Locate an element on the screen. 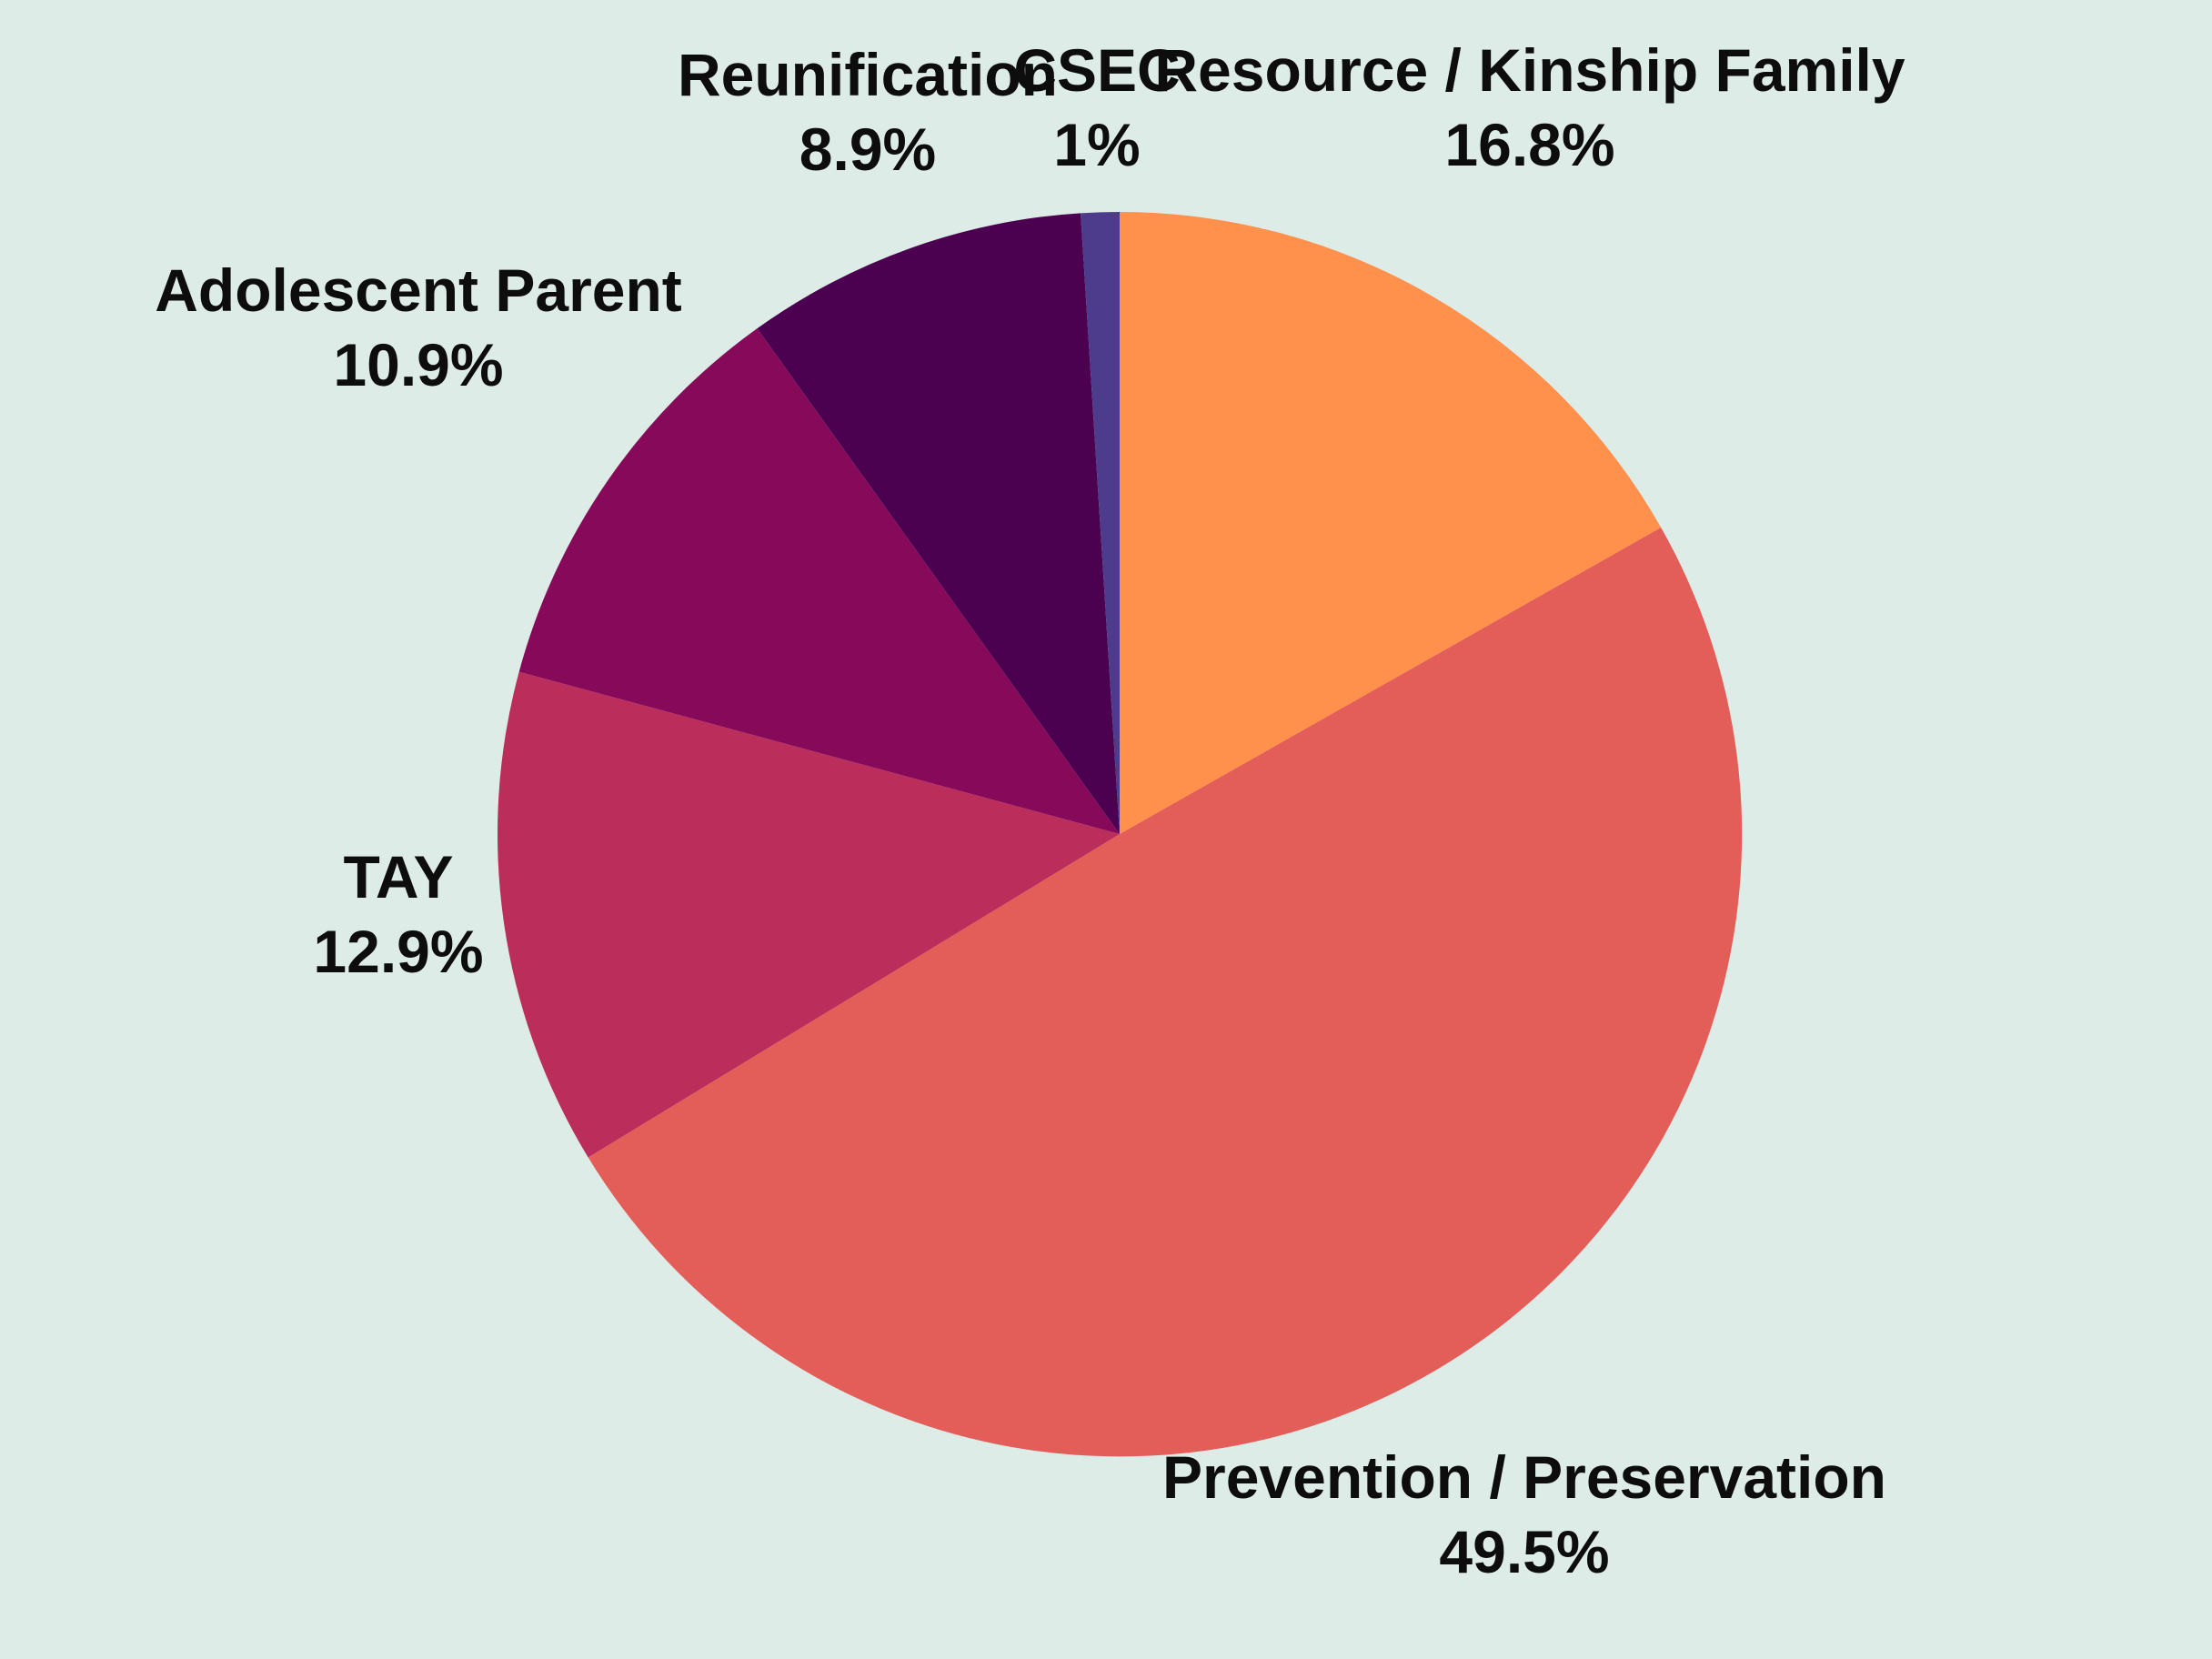 The height and width of the screenshot is (1659, 2212). slice-value-label-reunification: 8.9% is located at coordinates (867, 149).